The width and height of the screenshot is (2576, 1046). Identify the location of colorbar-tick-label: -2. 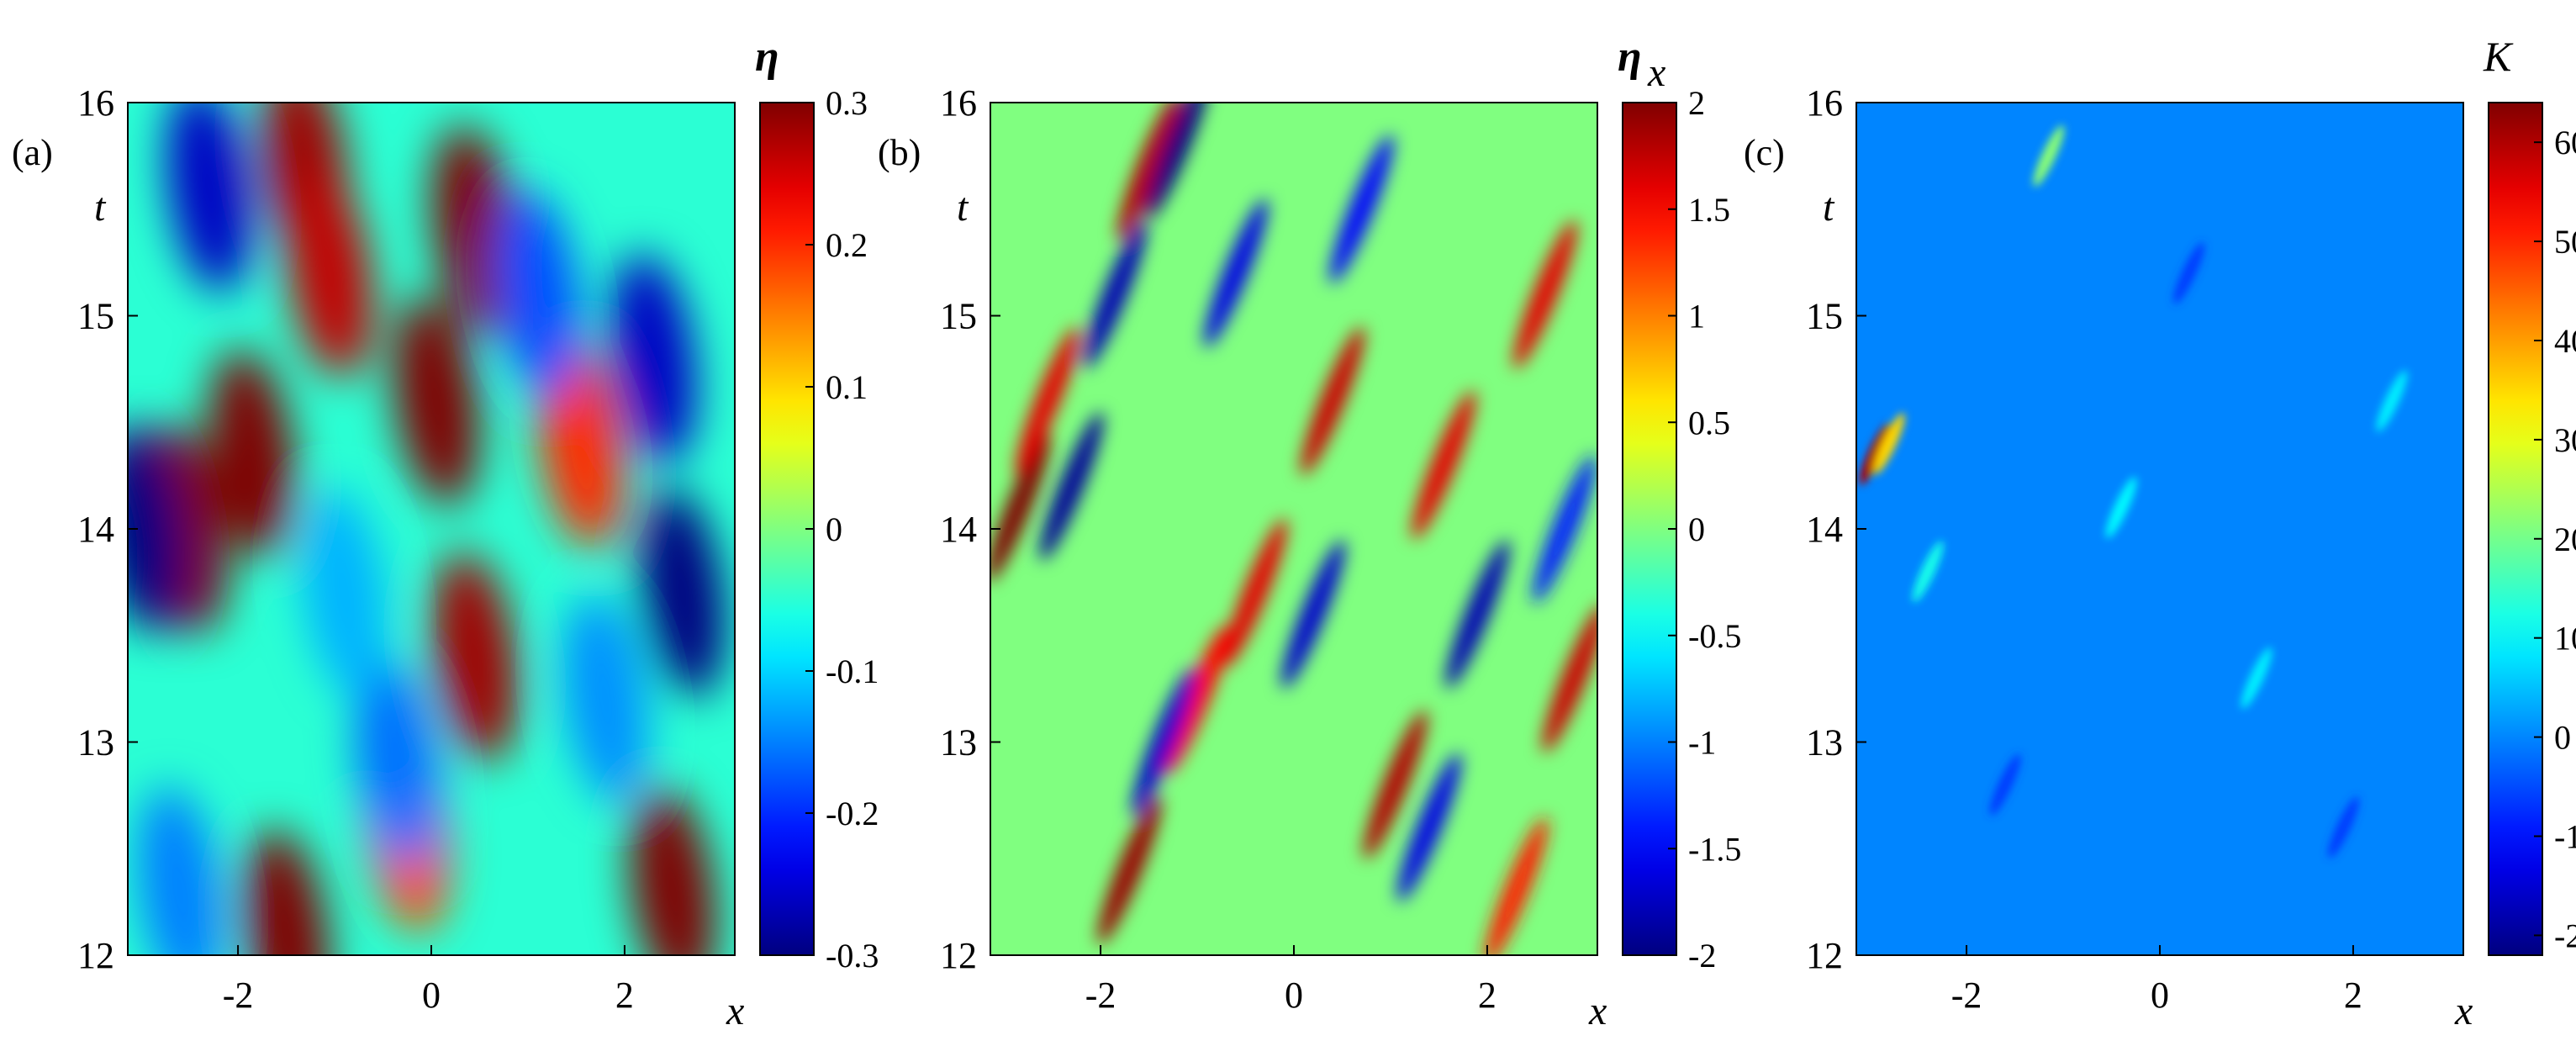
(1702, 956).